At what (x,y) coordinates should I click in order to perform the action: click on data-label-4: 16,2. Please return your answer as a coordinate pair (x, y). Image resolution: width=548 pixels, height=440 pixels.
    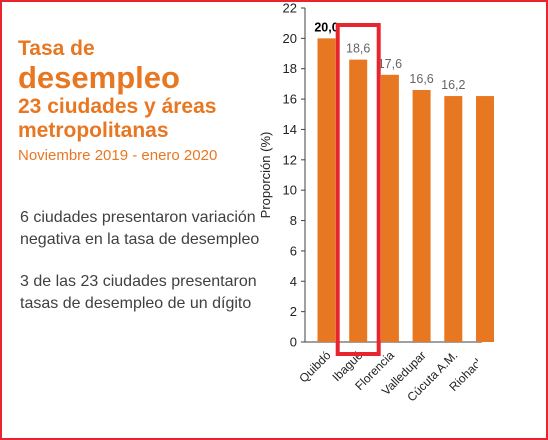
    Looking at the image, I should click on (453, 85).